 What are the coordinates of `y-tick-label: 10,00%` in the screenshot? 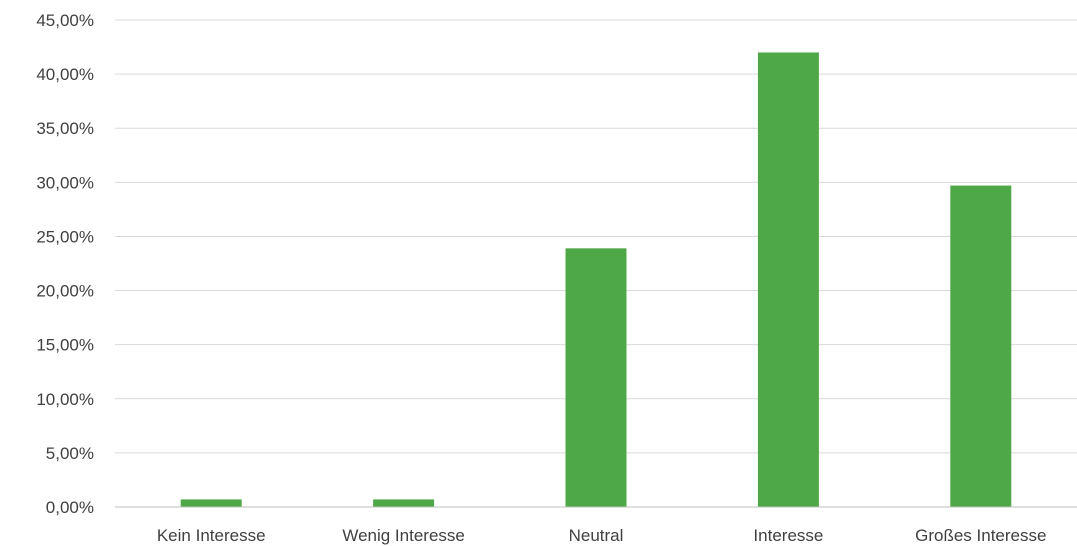 It's located at (65, 399).